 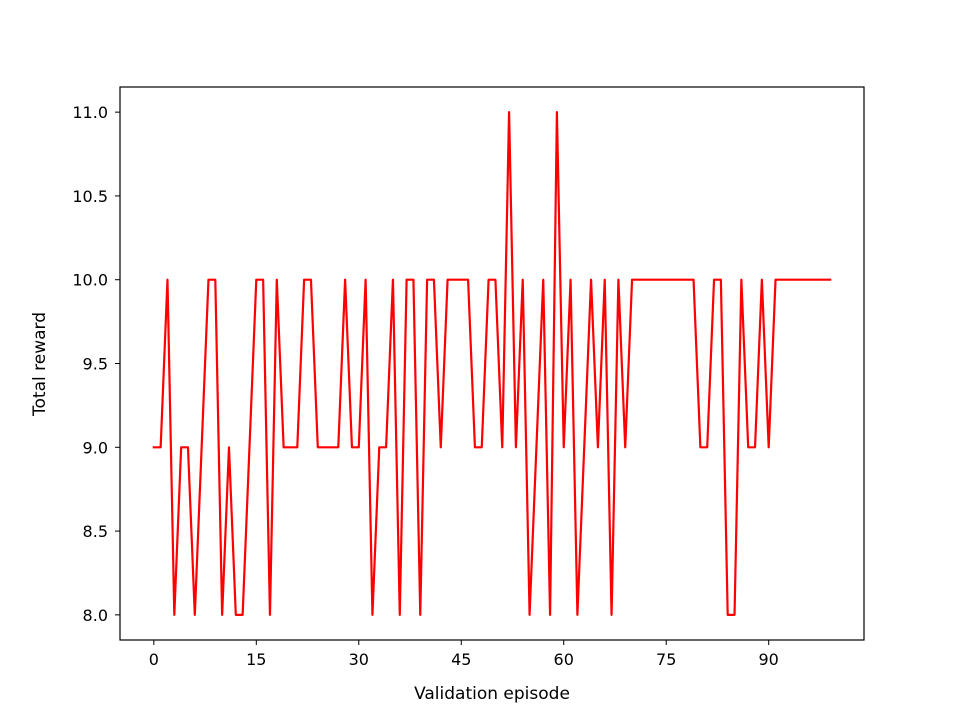 I want to click on x-tick-label: 60, so click(x=564, y=659).